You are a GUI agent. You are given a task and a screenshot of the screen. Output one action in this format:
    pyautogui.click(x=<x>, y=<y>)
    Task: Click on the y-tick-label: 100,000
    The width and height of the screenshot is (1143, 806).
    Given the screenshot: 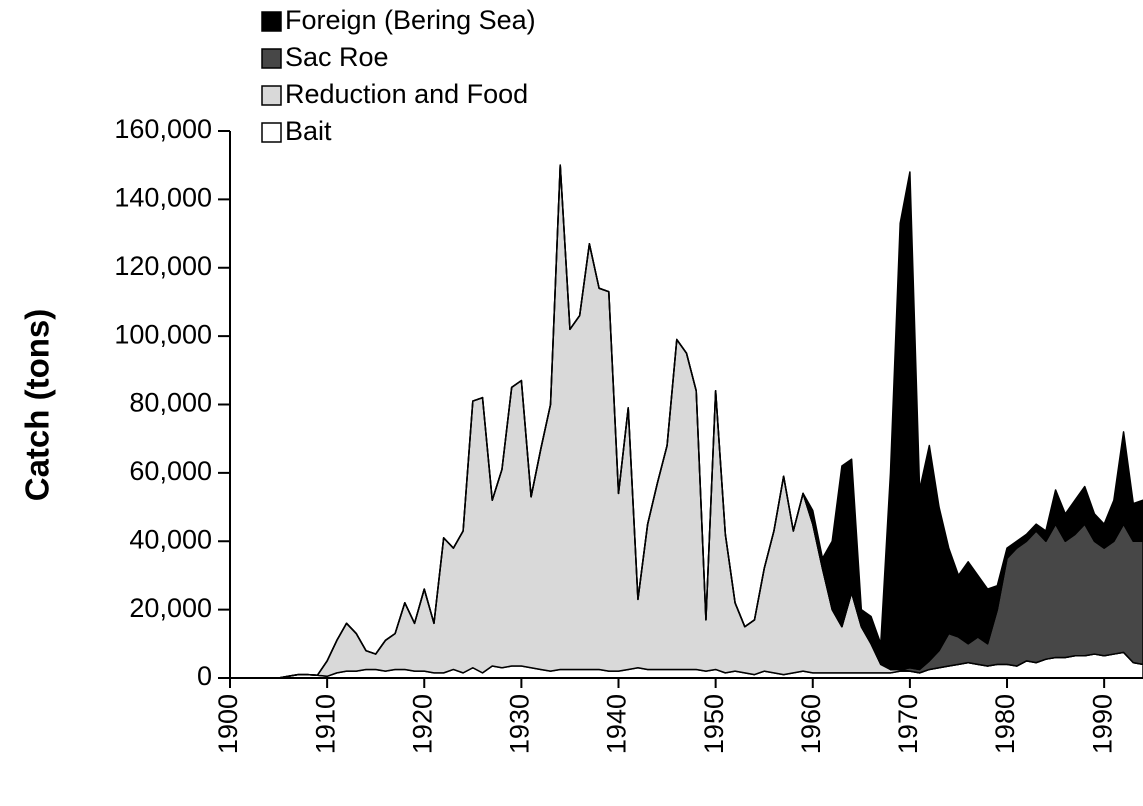 What is the action you would take?
    pyautogui.click(x=163, y=334)
    